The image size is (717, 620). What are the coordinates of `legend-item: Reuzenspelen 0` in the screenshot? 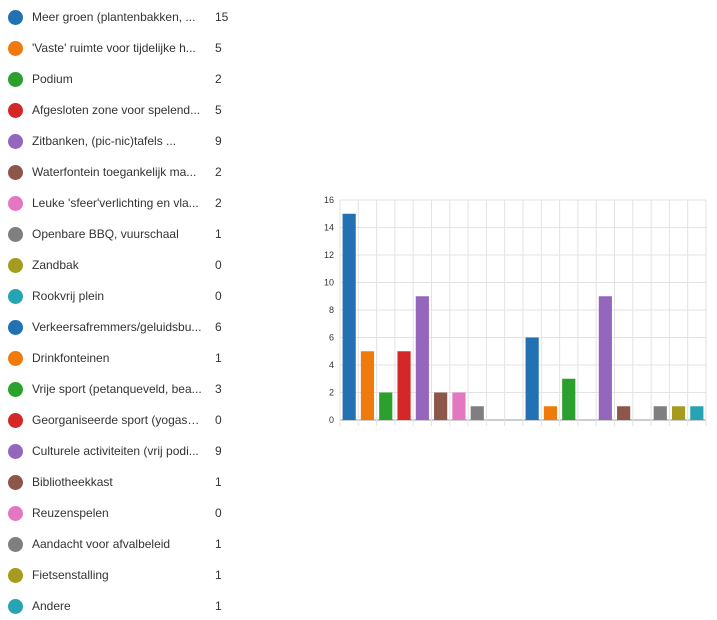 It's located at (120, 511).